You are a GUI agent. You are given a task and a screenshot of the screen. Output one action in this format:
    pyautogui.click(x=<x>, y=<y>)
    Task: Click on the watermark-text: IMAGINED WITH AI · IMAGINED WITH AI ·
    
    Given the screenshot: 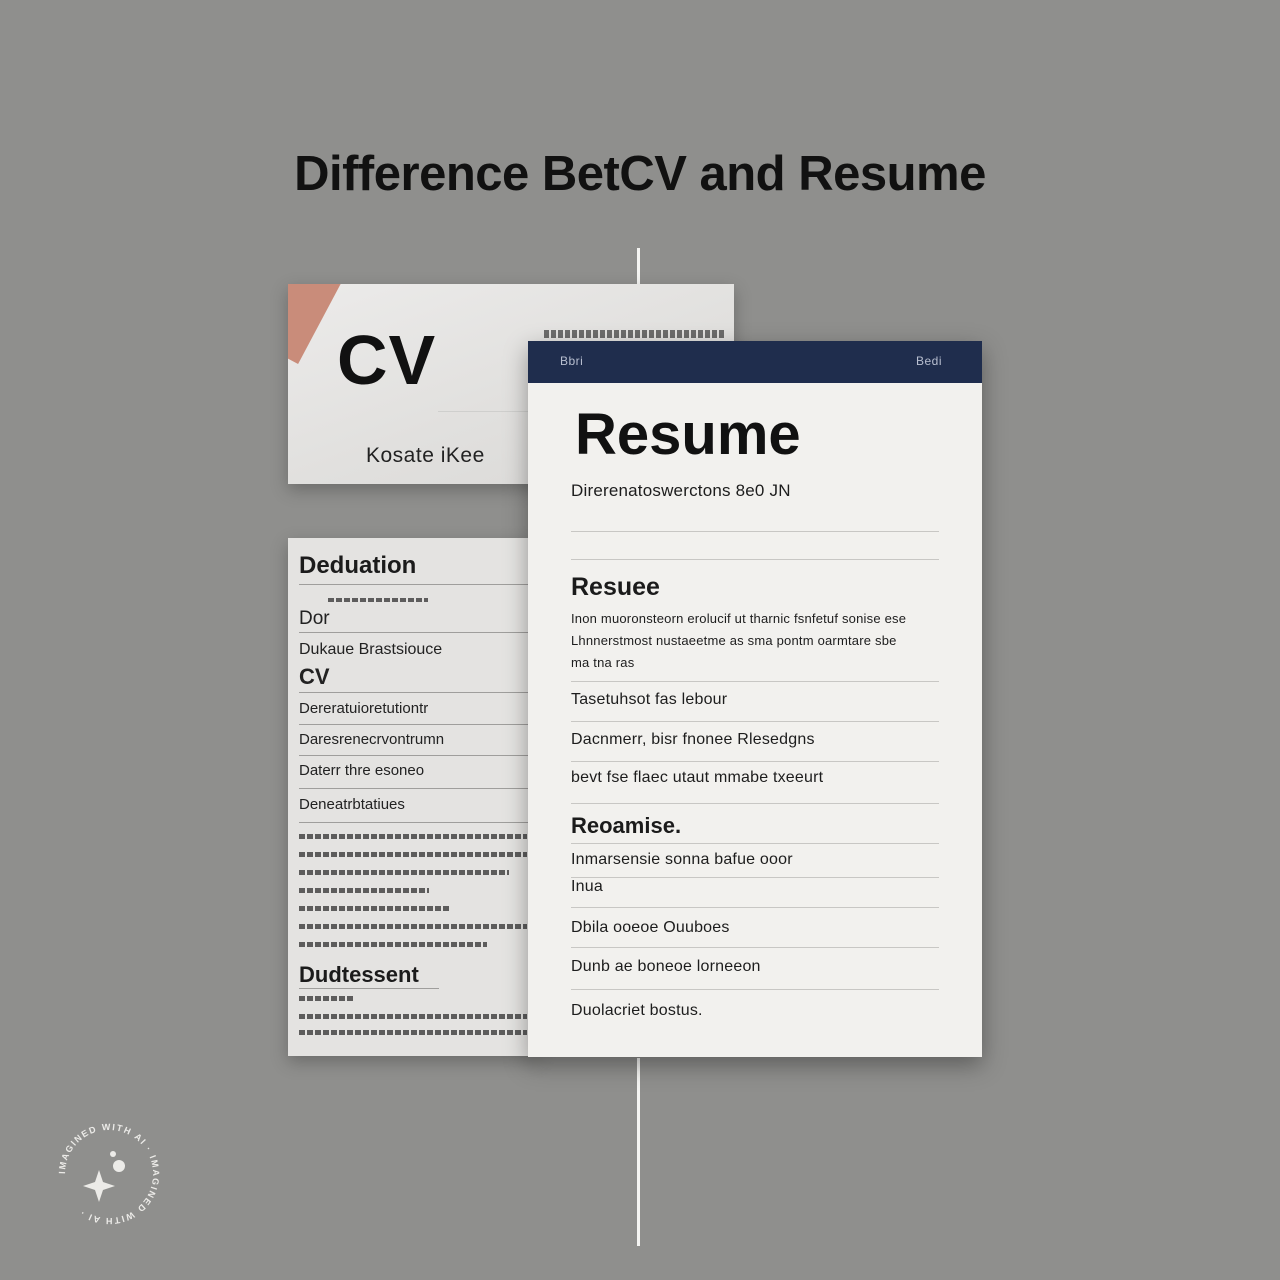 What is the action you would take?
    pyautogui.click(x=108, y=1174)
    